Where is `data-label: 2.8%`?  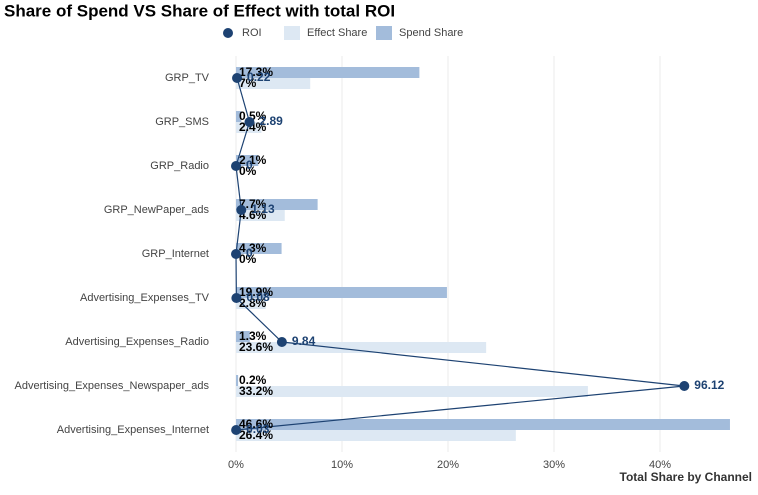
data-label: 2.8% is located at coordinates (253, 303).